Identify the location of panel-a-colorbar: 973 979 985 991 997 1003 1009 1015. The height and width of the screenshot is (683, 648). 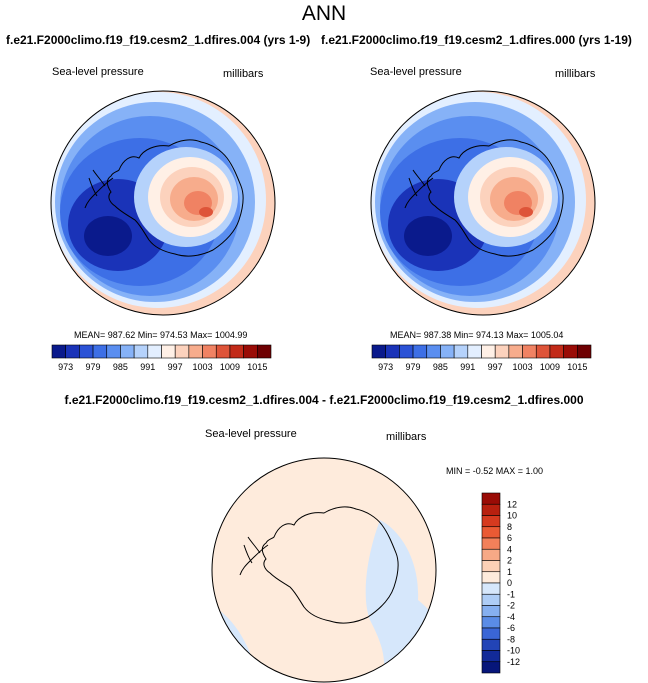
(161, 358).